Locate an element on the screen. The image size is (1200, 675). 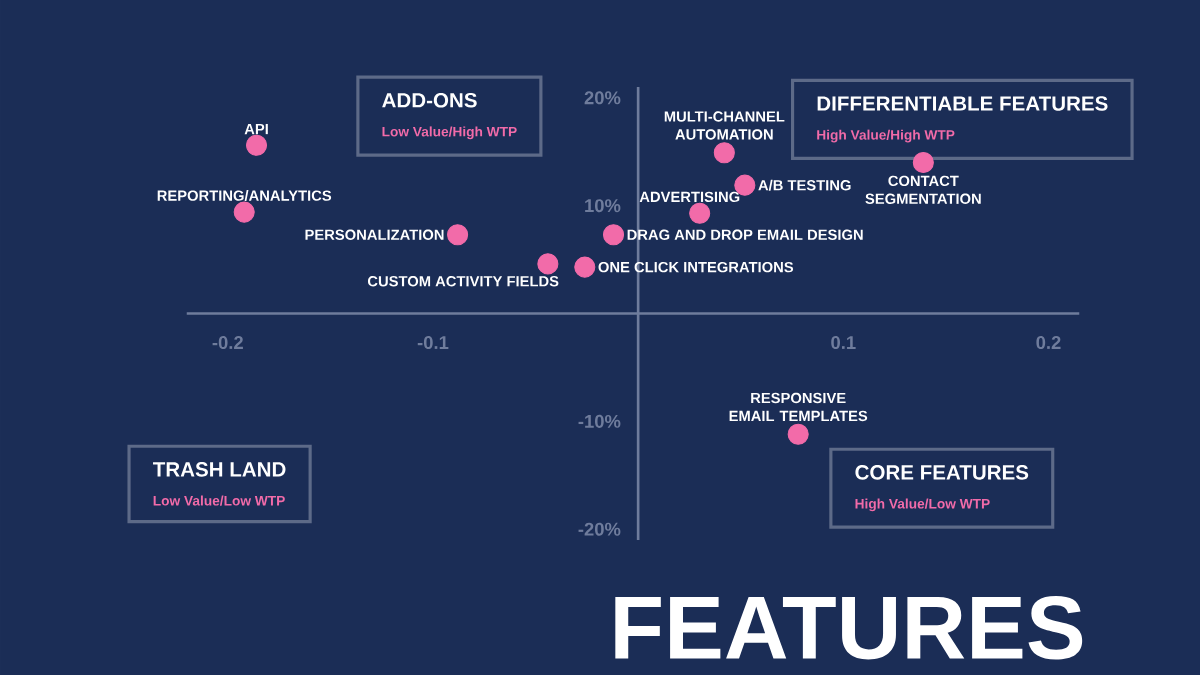
annotation: CUSTOM ACTIVITY FIELDS is located at coordinates (463, 281).